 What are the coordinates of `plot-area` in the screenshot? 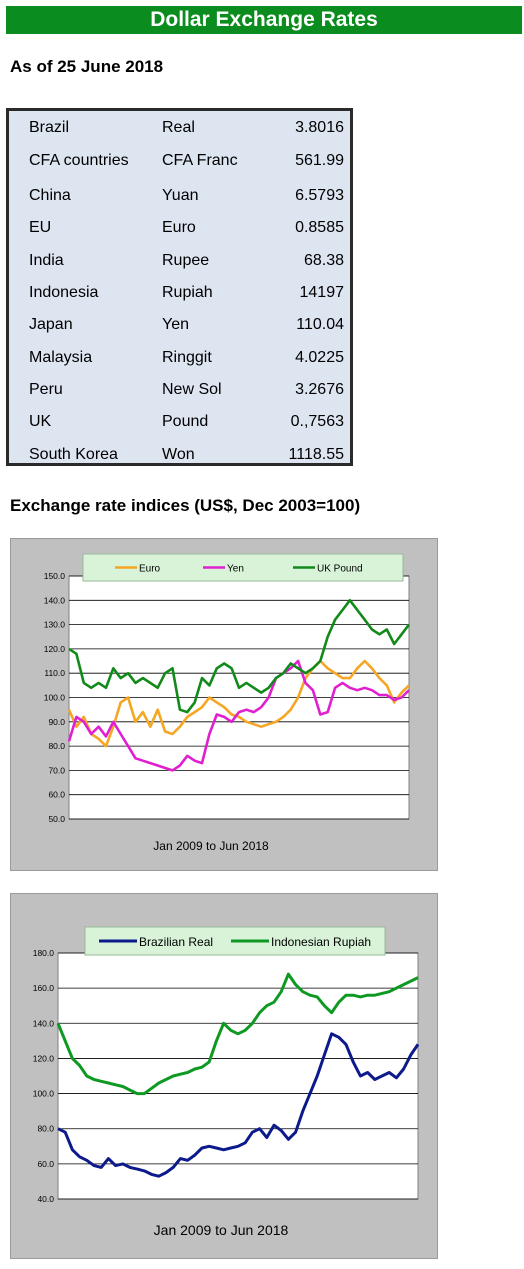 It's located at (238, 1076).